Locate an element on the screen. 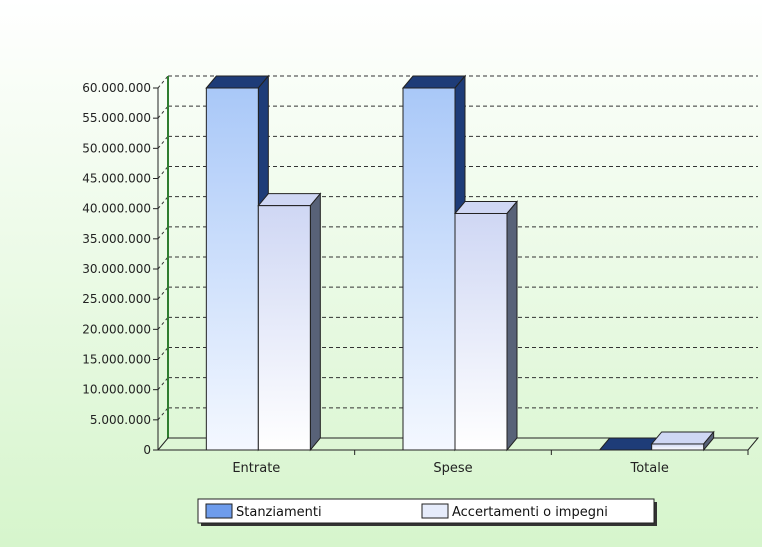 Image resolution: width=762 pixels, height=547 pixels. y-tick-label: 55.000.000 is located at coordinates (116, 118).